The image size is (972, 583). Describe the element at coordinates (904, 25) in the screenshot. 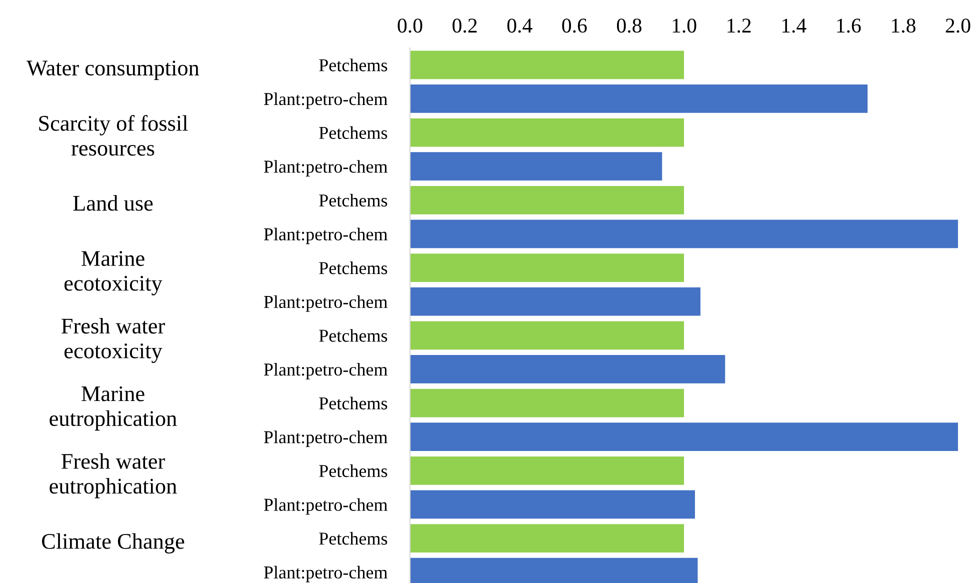

I see `x-tick-label: 1.8` at that location.